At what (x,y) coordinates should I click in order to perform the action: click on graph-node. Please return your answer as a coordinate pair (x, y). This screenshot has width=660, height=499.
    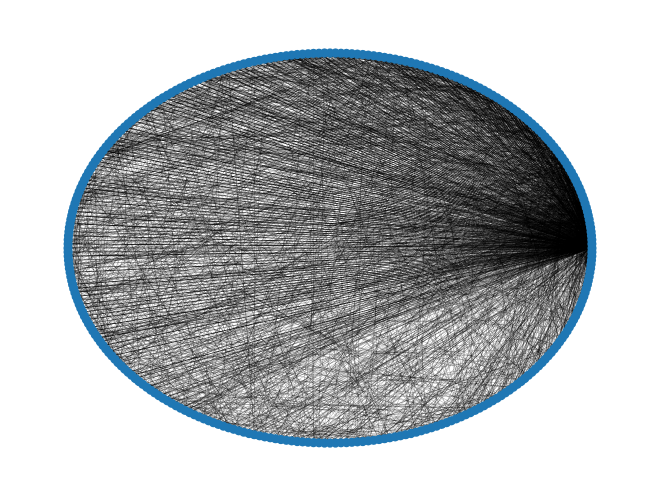
    Looking at the image, I should click on (592, 252).